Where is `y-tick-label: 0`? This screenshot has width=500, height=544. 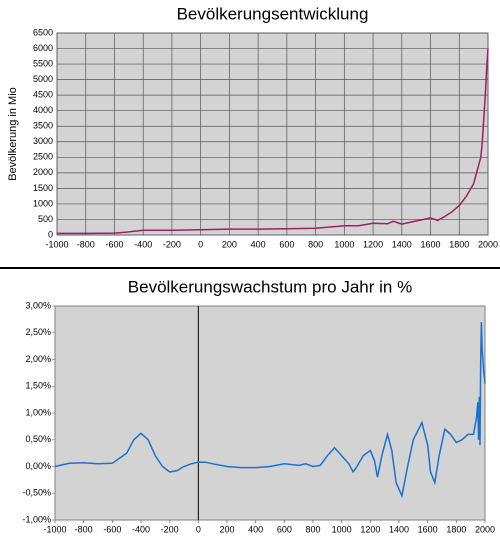 y-tick-label: 0 is located at coordinates (50, 234).